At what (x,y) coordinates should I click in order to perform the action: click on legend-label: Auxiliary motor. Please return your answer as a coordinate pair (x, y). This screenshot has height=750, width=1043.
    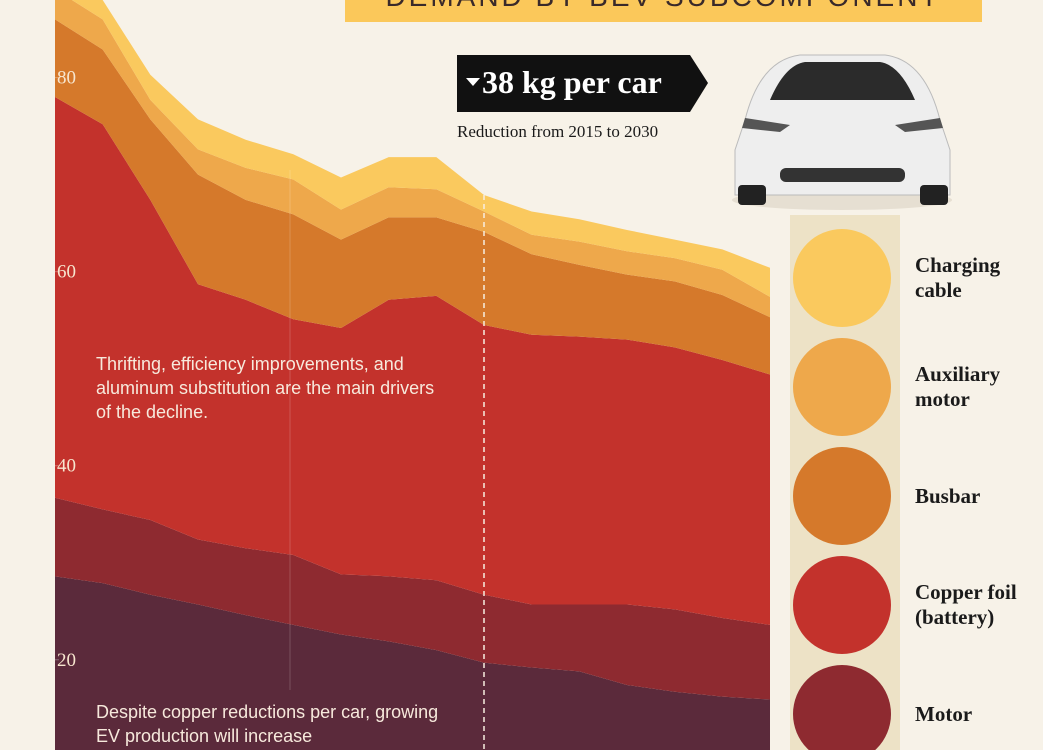
    Looking at the image, I should click on (958, 386).